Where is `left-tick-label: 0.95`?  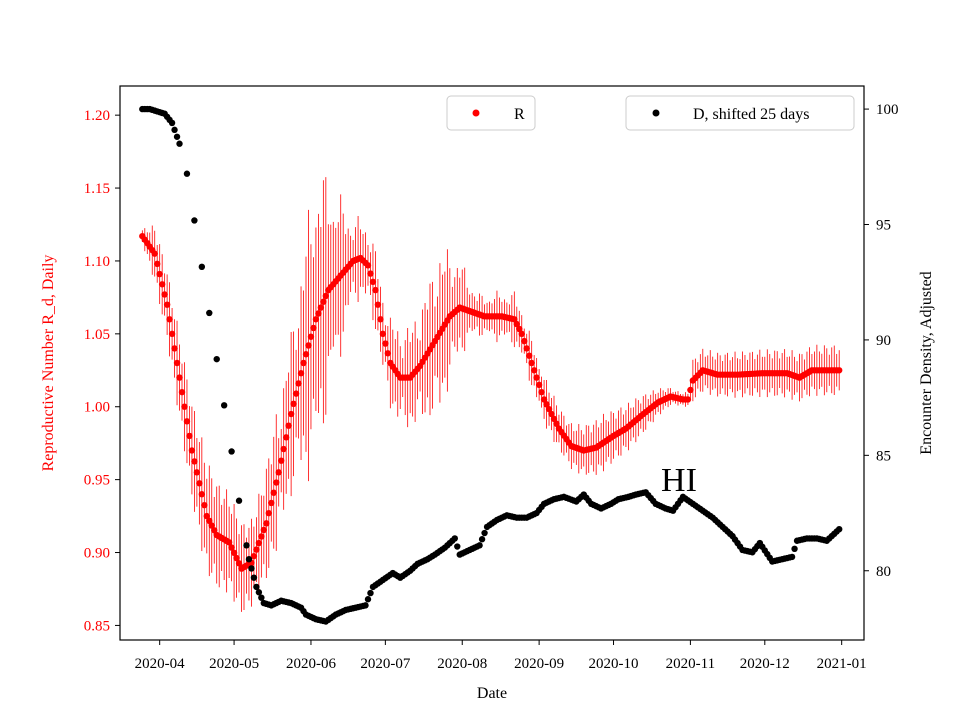 left-tick-label: 0.95 is located at coordinates (97, 481).